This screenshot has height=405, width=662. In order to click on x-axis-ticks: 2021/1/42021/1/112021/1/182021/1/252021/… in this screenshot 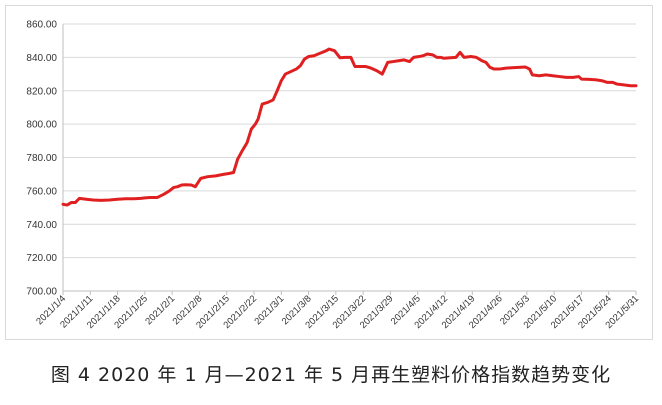, I will do `click(337, 311)`.